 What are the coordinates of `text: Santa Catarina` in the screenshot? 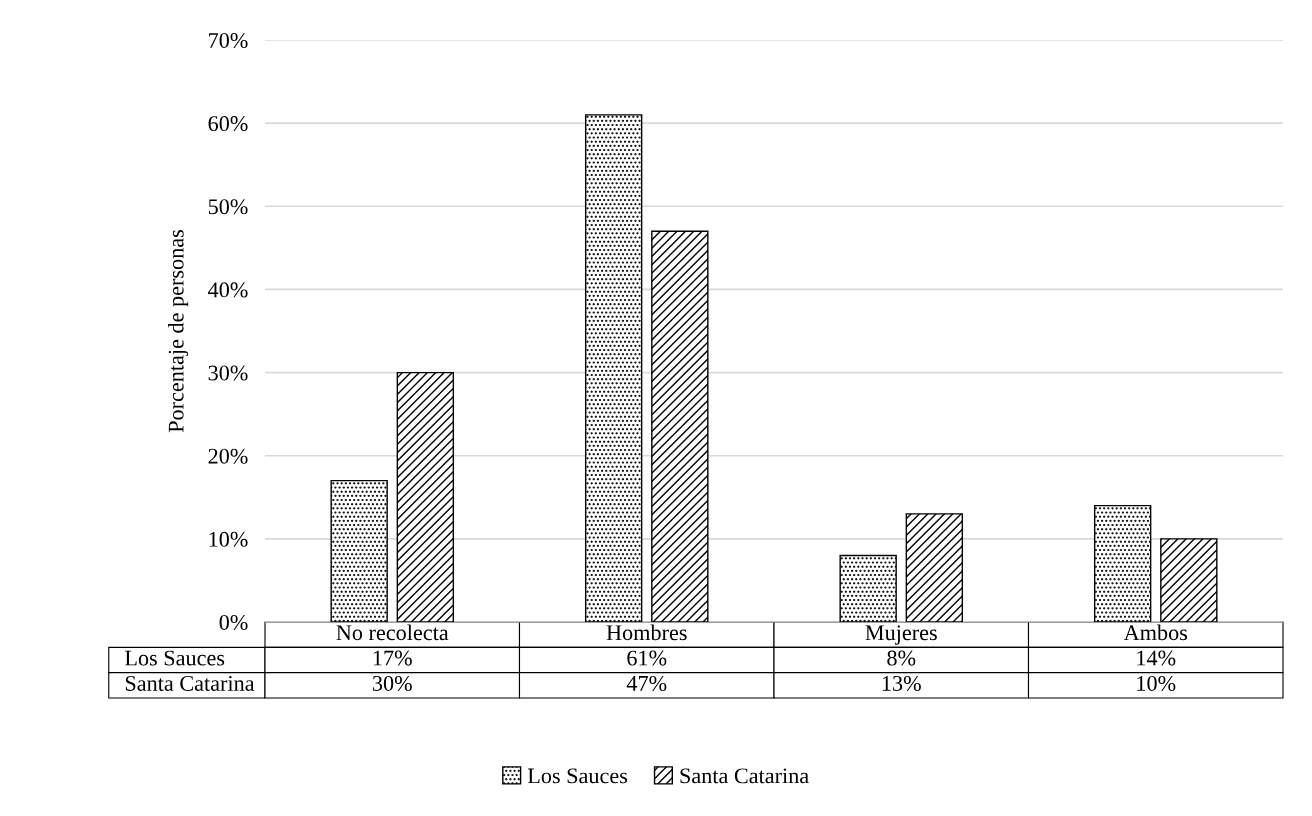 It's located at (190, 683).